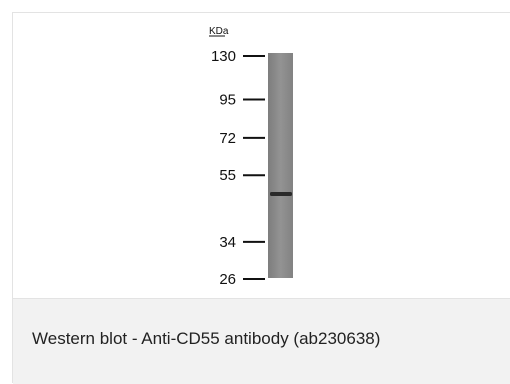 This screenshot has width=510, height=384. I want to click on marker-label-95: 95, so click(227, 99).